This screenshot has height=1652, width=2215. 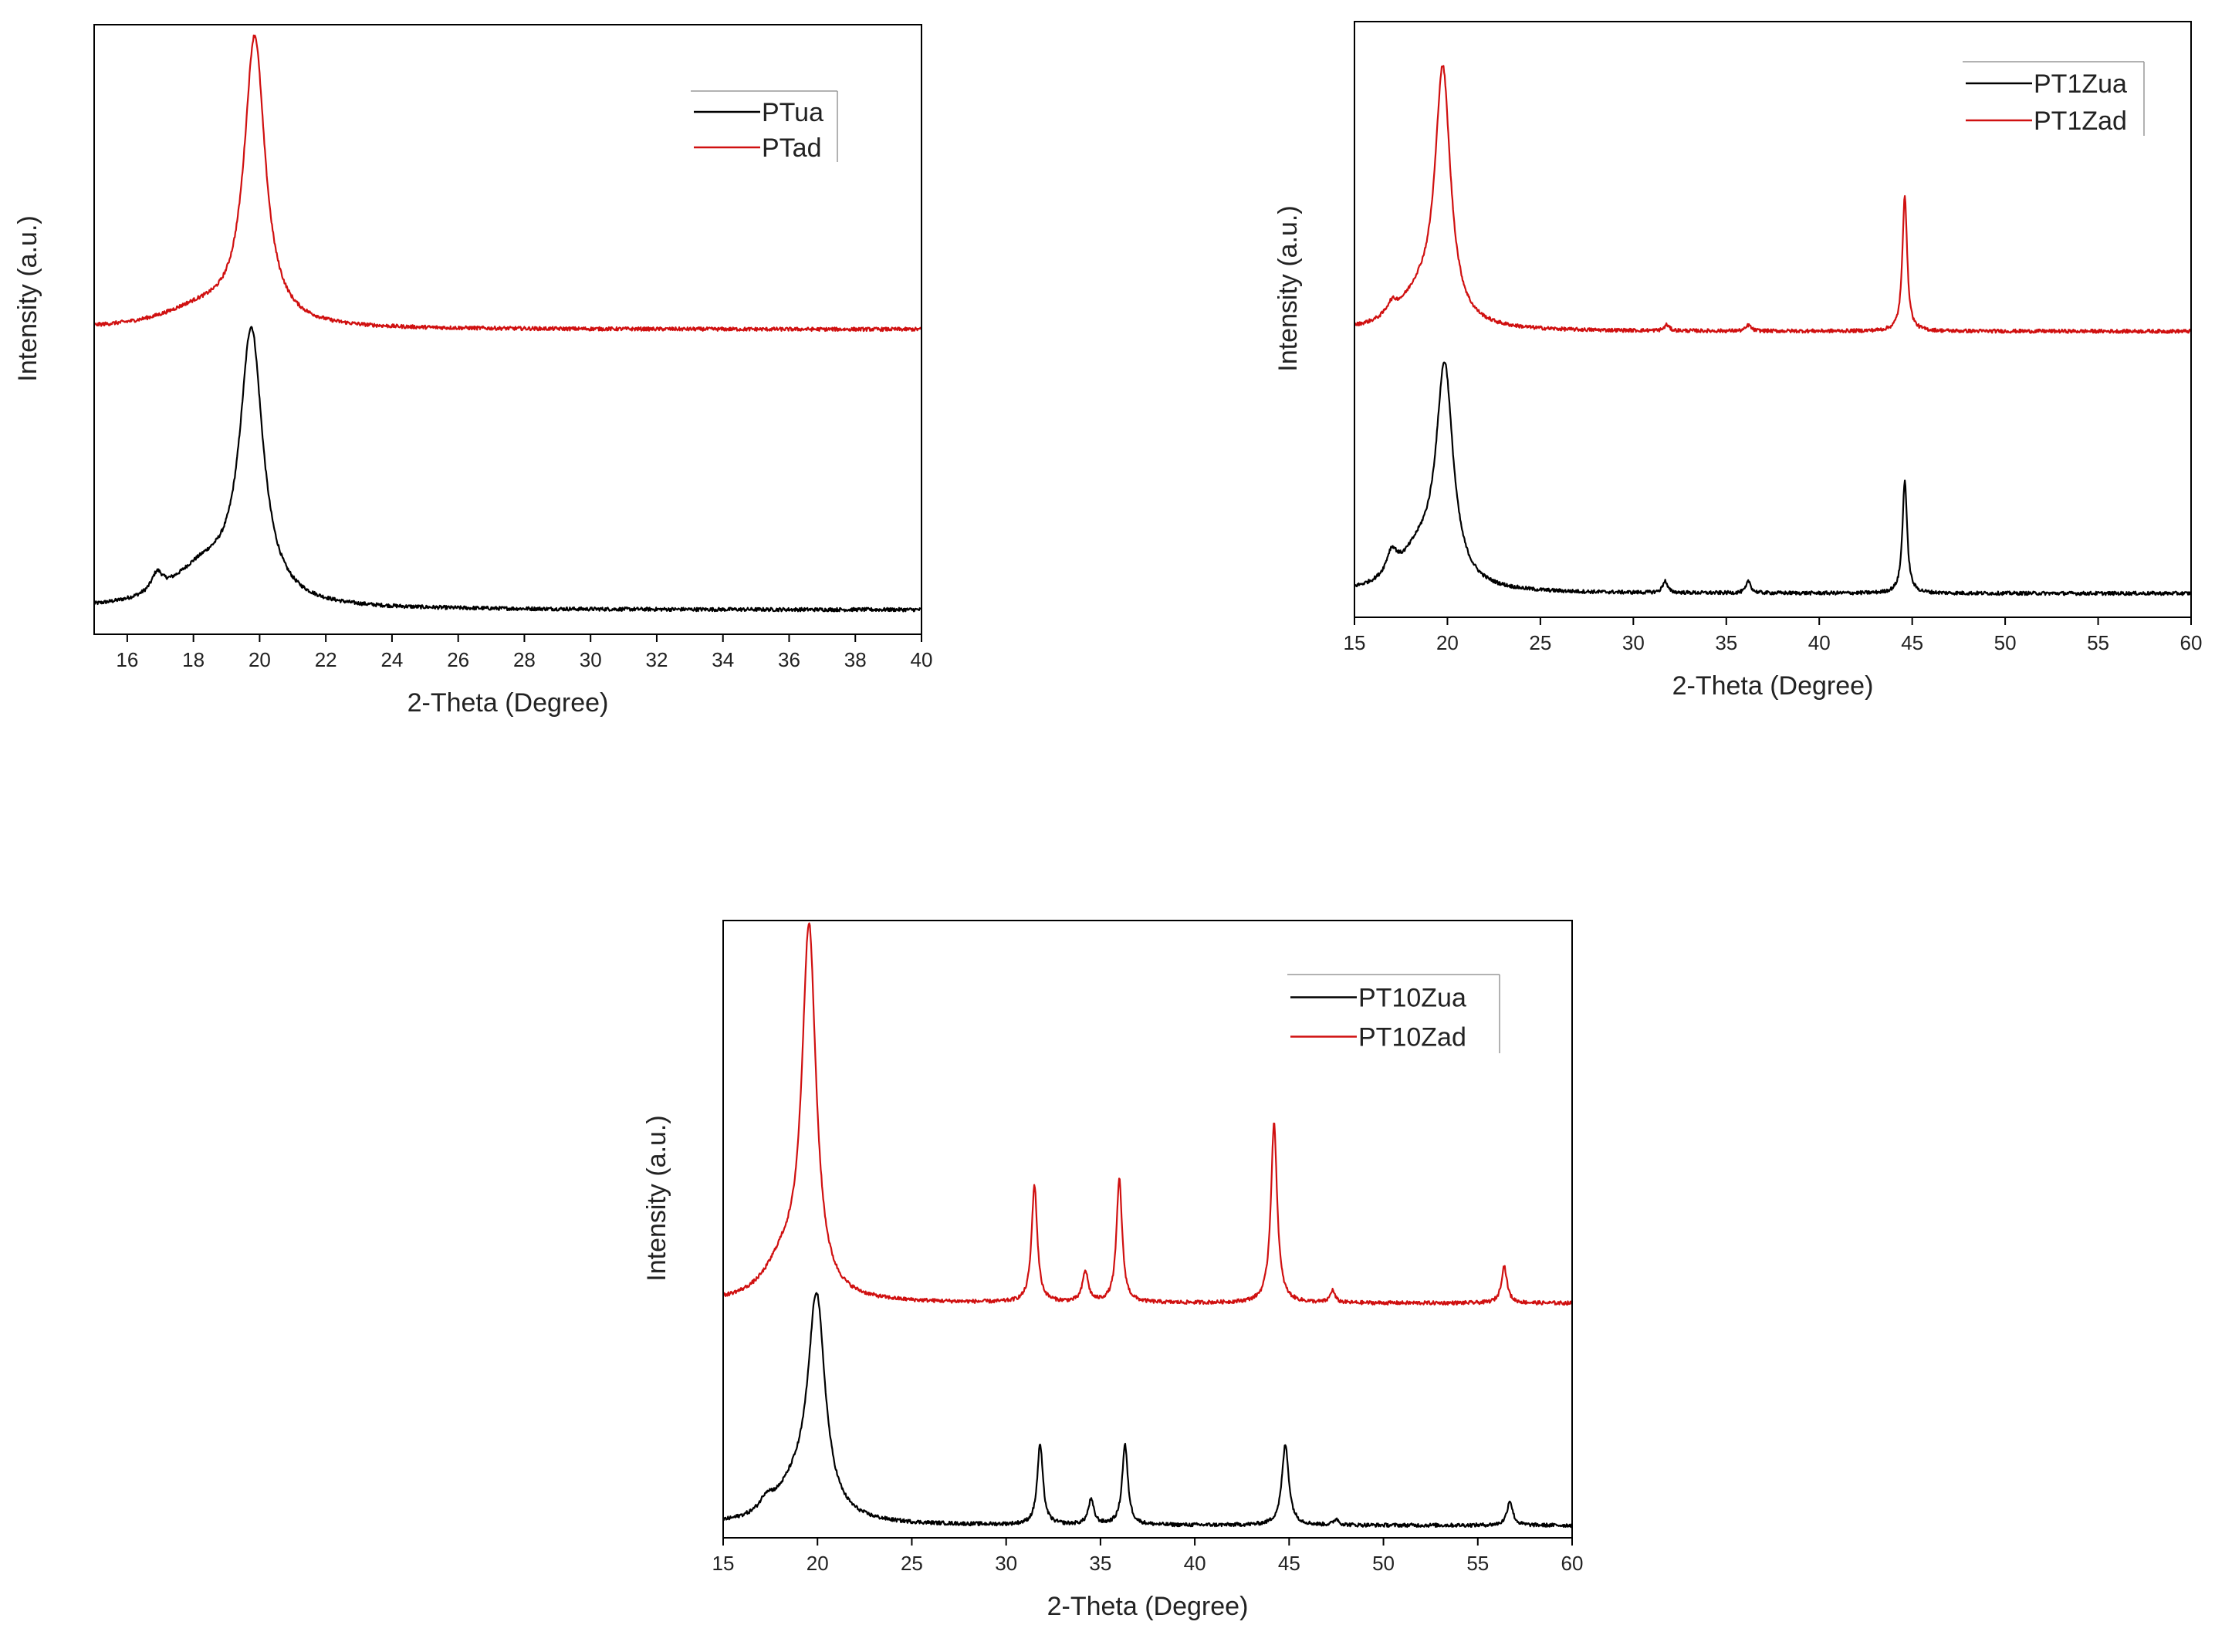 I want to click on legend: PT10Zua PT10Zad, so click(x=1393, y=1013).